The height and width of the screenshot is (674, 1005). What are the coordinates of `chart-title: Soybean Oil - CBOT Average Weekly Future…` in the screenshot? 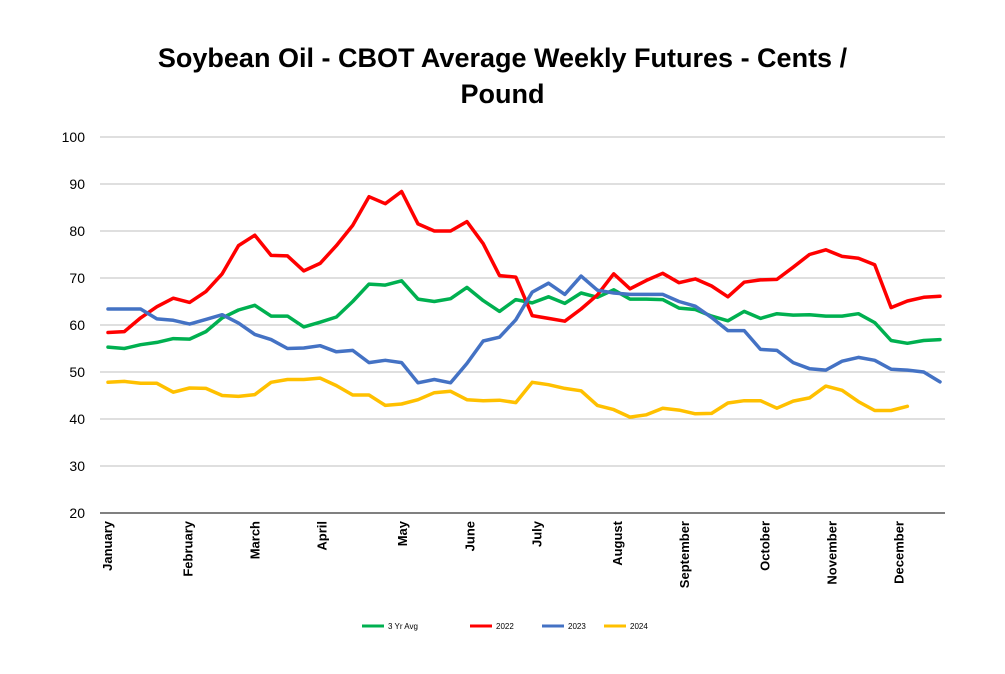 It's located at (502, 76).